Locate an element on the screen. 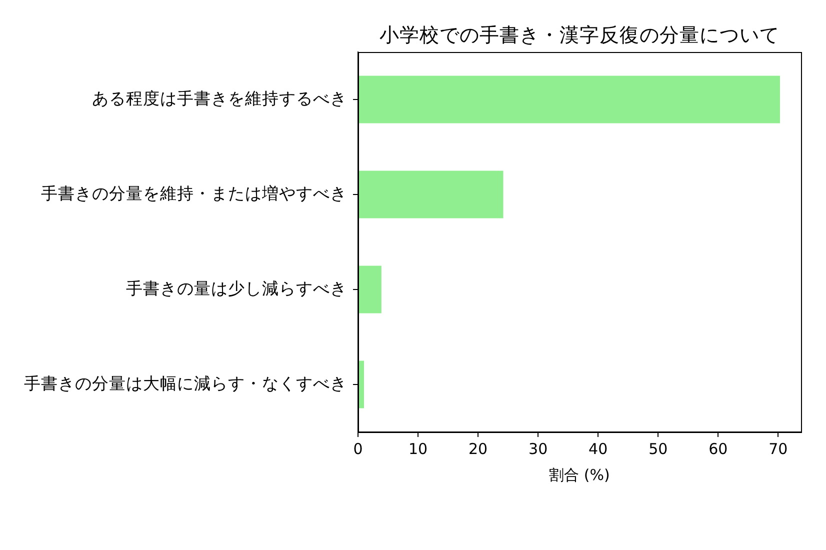 The height and width of the screenshot is (550, 826). y-tick-label: 手書きの分量は大幅に減らす・なくすべき is located at coordinates (185, 383).